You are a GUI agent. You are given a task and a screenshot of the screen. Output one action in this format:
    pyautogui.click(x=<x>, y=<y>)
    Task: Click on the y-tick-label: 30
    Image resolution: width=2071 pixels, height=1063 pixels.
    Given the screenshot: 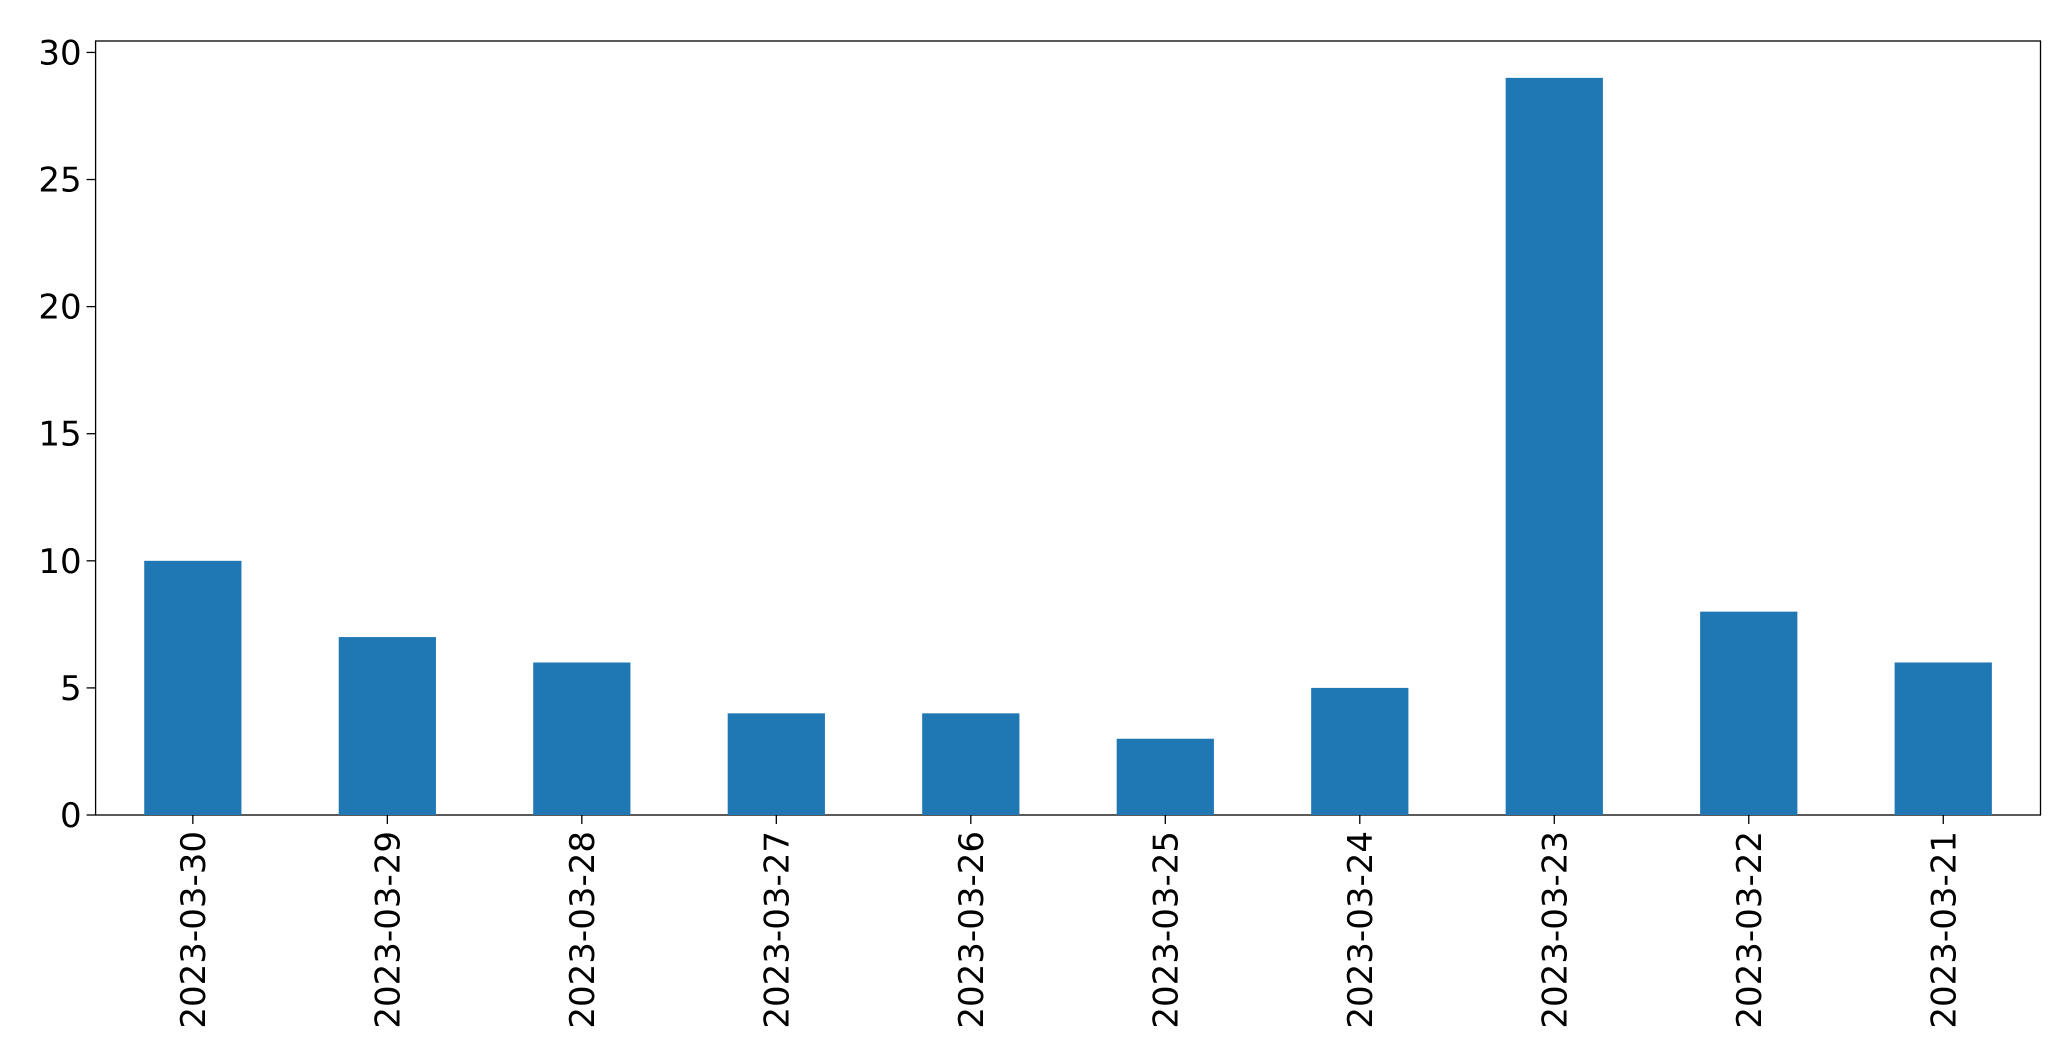 What is the action you would take?
    pyautogui.click(x=59, y=53)
    